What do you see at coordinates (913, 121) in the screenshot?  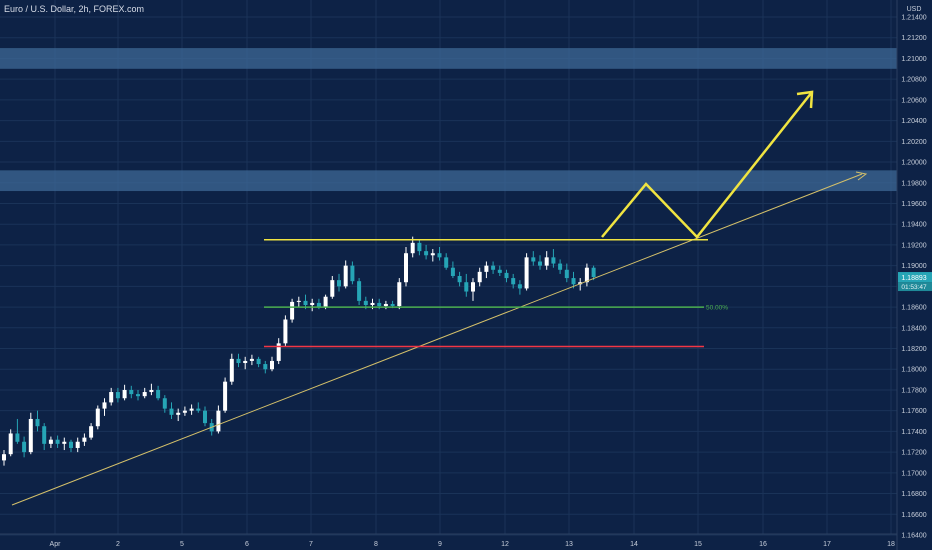 I see `y-tick-label: 1.20400` at bounding box center [913, 121].